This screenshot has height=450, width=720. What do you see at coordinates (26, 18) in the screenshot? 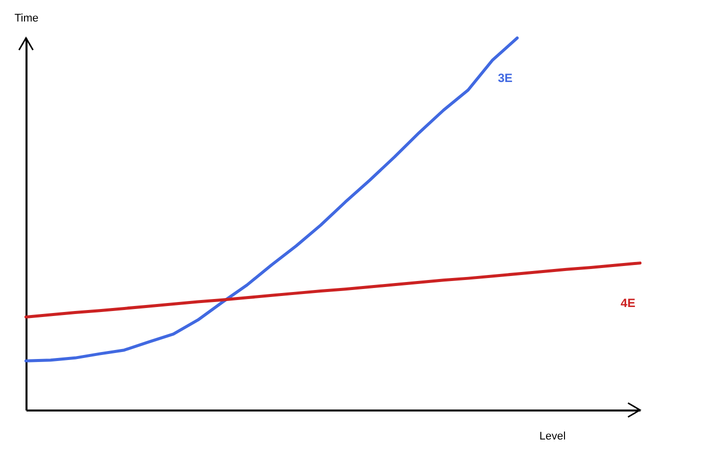
I see `y-axis-title: Time` at bounding box center [26, 18].